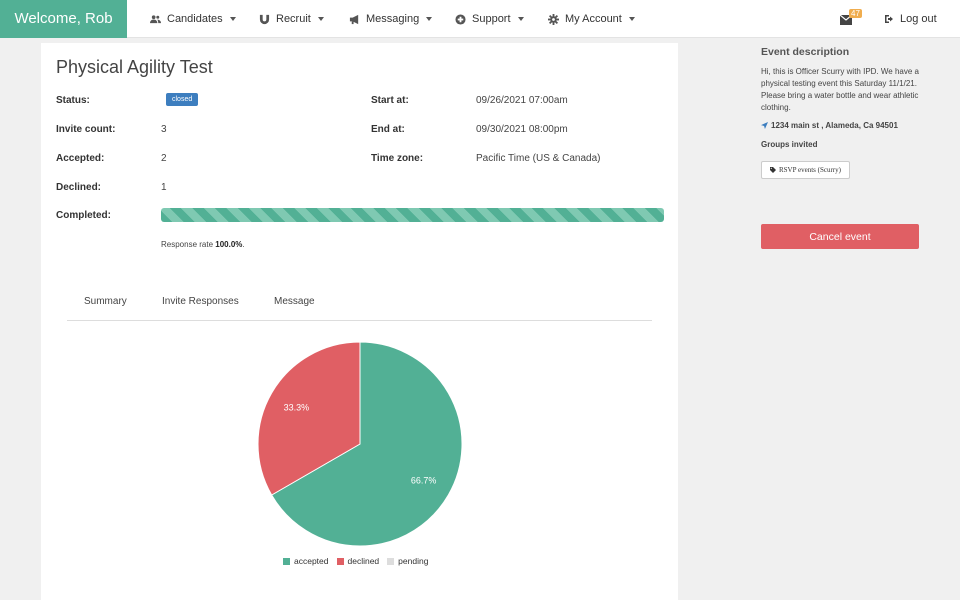 The height and width of the screenshot is (600, 960). I want to click on legend-item-pending: pending, so click(407, 561).